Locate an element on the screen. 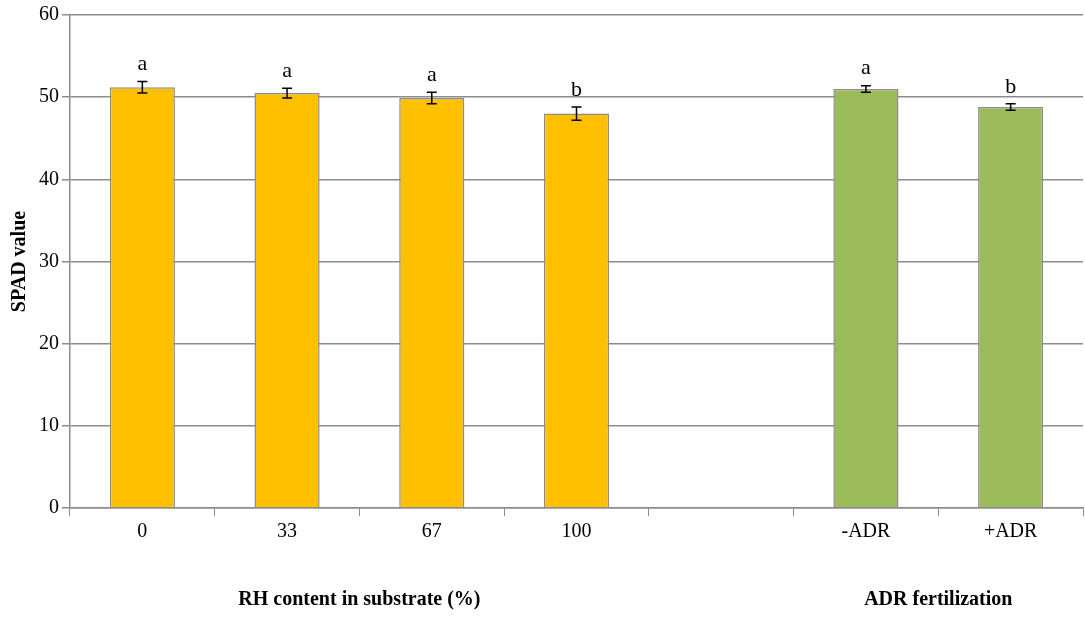 This screenshot has width=1085, height=618. y-tick-label: 30 is located at coordinates (49, 259).